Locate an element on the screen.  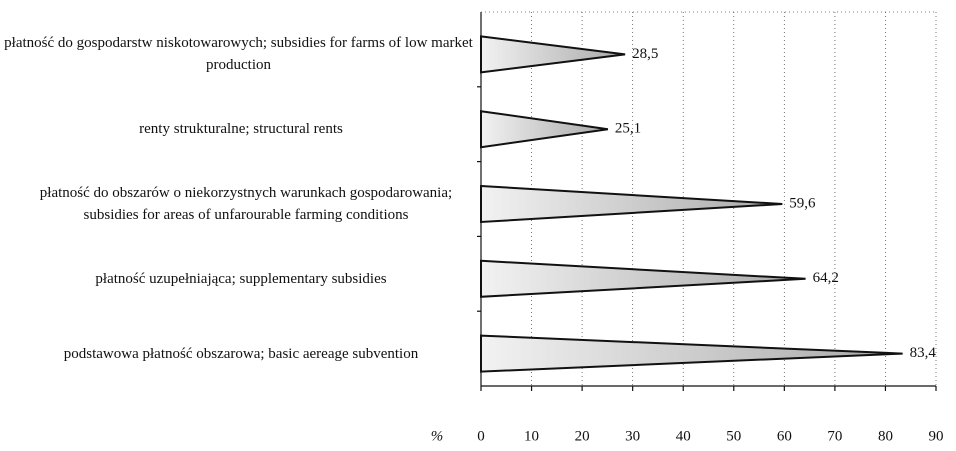
x-tick-label: 60 is located at coordinates (784, 436).